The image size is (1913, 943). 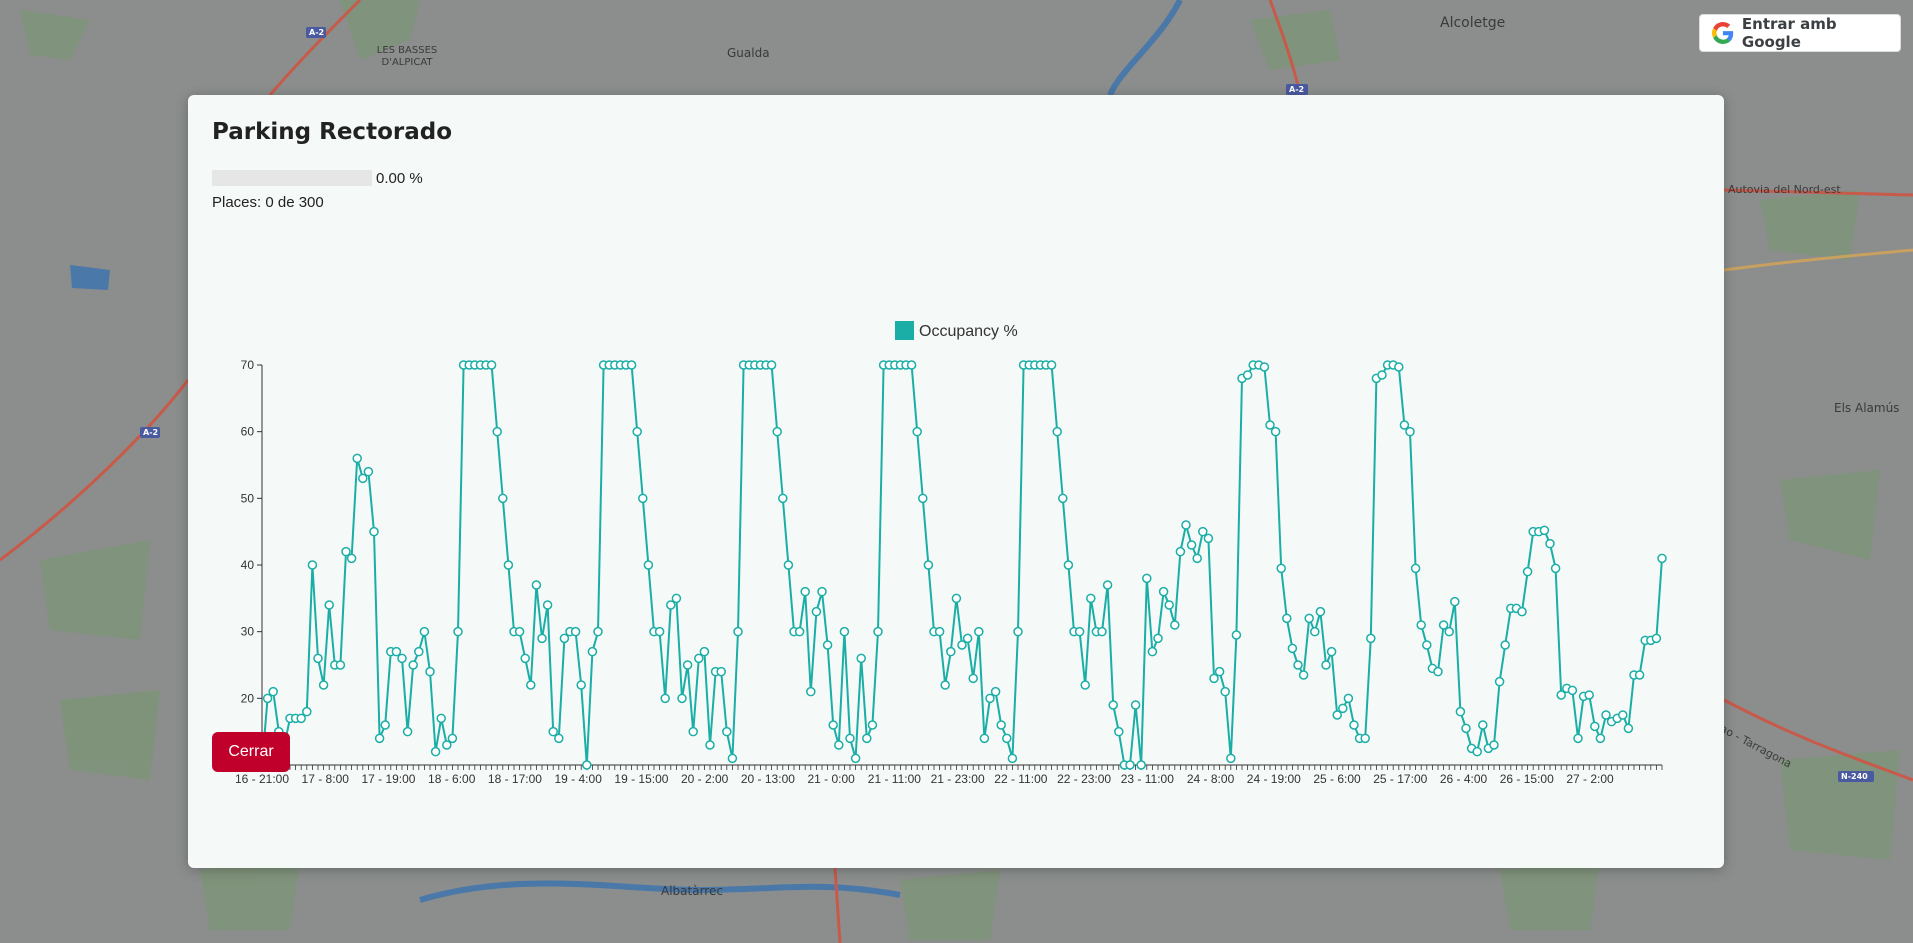 What do you see at coordinates (292, 178) in the screenshot?
I see `occupancy-bar` at bounding box center [292, 178].